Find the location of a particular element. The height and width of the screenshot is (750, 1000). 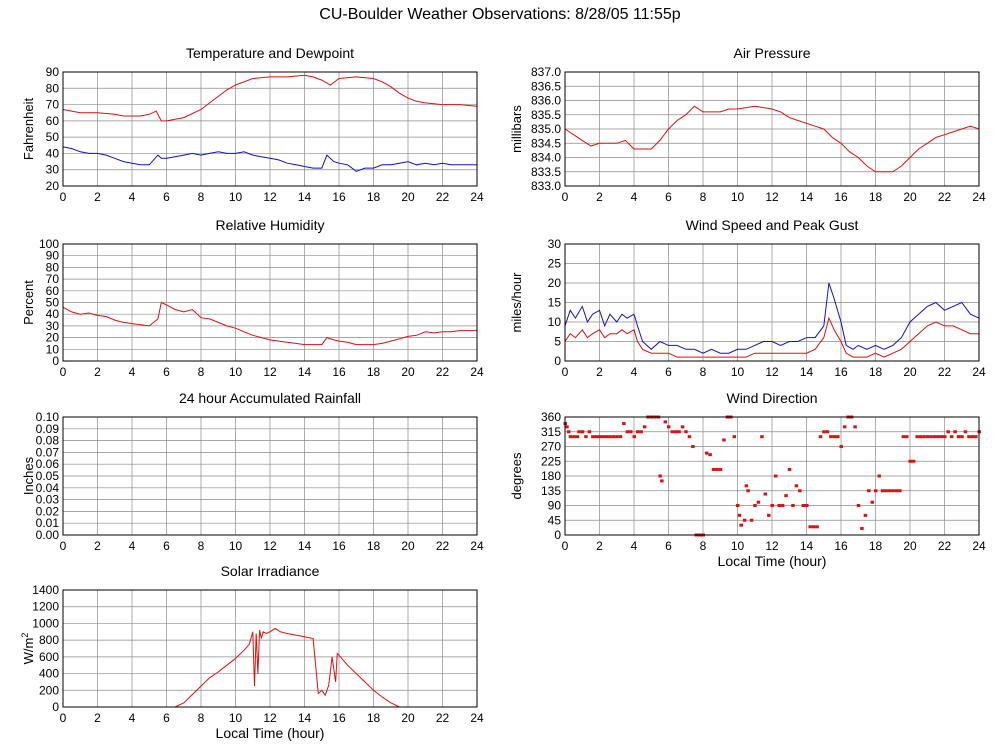

chart-title: Wind Direction is located at coordinates (771, 398).